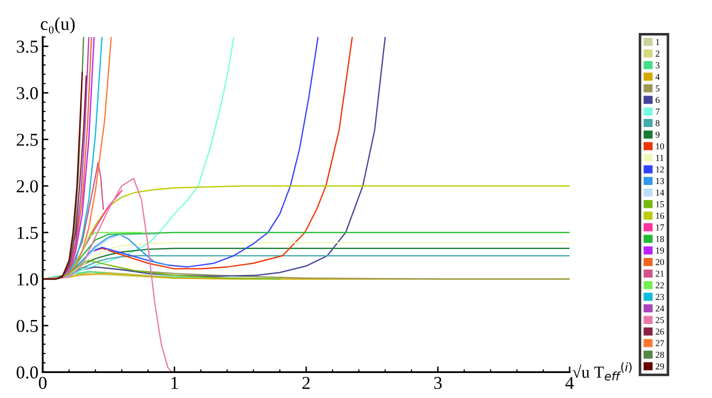 The image size is (712, 398). Describe the element at coordinates (569, 382) in the screenshot. I see `x-tick-label: 4` at that location.